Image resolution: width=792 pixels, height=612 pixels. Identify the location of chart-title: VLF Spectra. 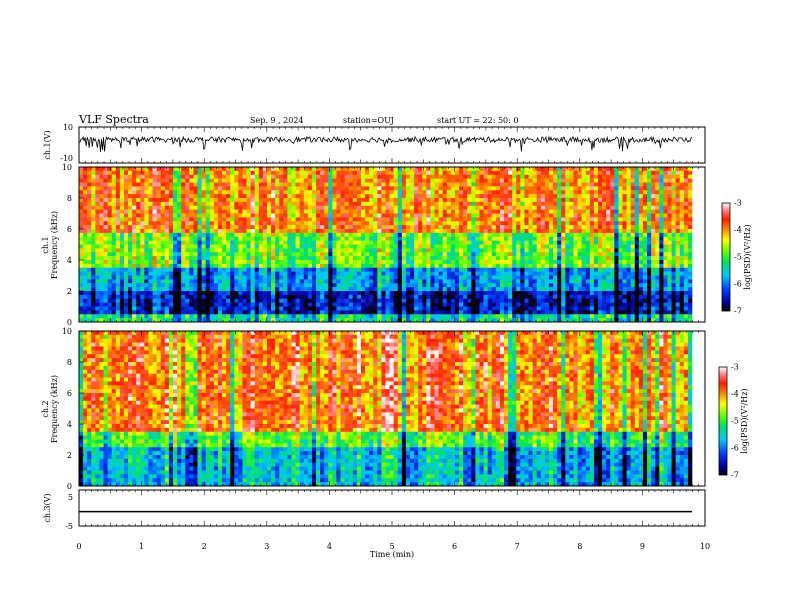
(113, 119).